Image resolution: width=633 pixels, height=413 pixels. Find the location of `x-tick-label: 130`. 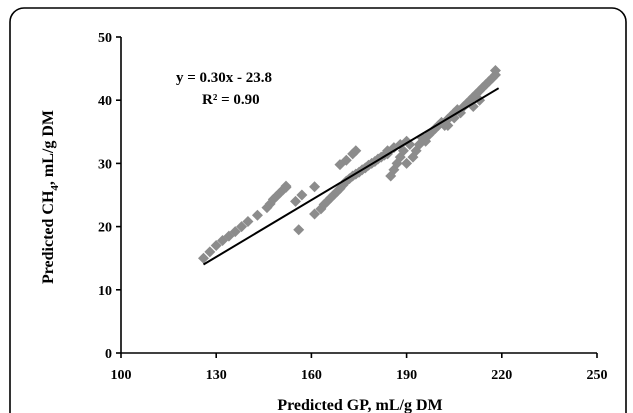

x-tick-label: 130 is located at coordinates (216, 375).